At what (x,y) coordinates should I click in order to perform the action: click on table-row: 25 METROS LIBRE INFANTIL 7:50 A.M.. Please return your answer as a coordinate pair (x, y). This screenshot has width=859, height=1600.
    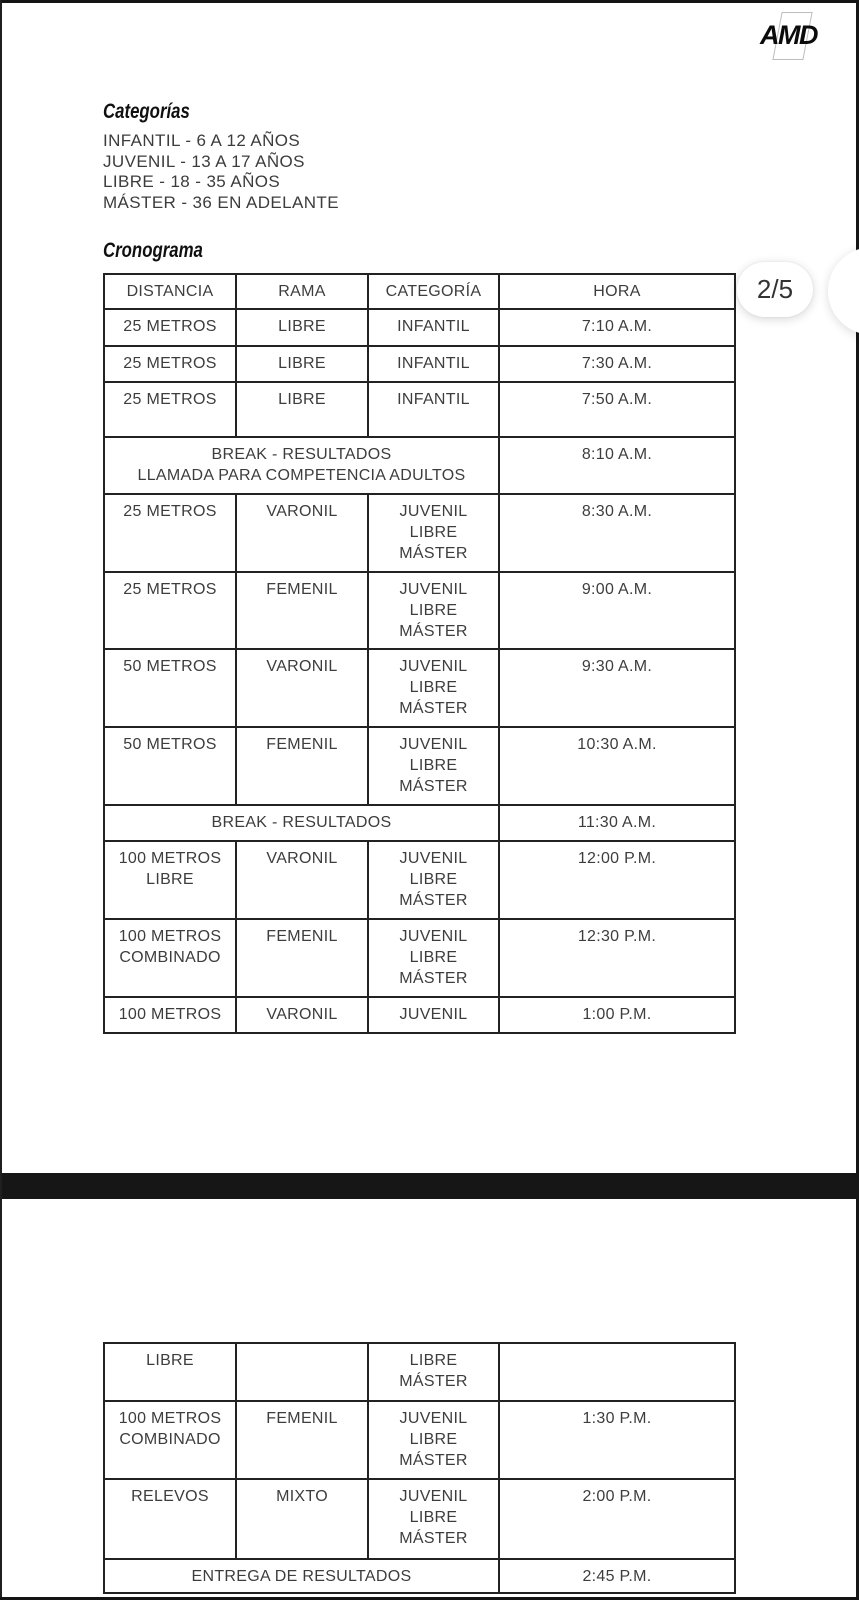
    Looking at the image, I should click on (419, 409).